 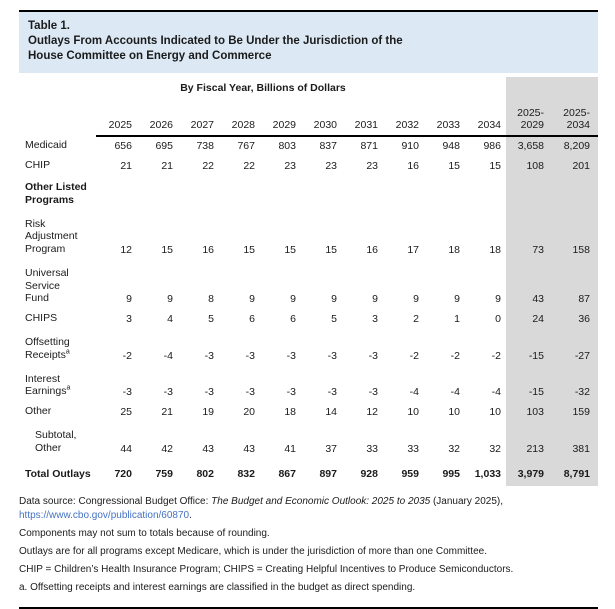 I want to click on column-header-year: 2028, so click(x=239, y=107).